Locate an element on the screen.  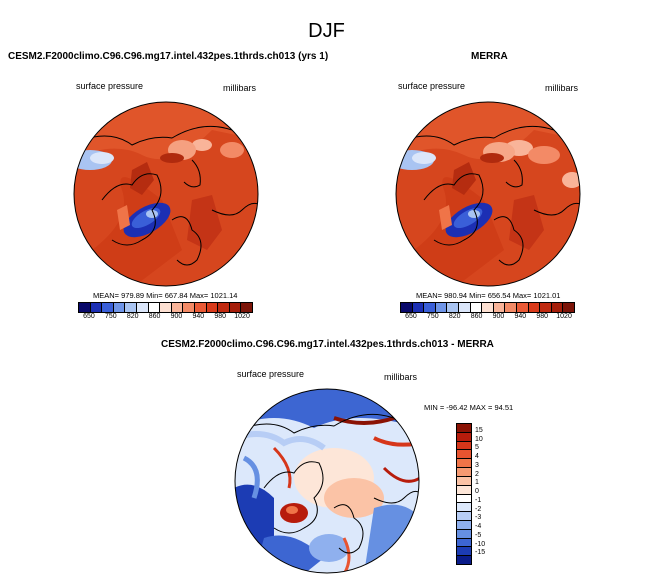
panel1-colorbar-tick-label: 650 is located at coordinates (89, 316).